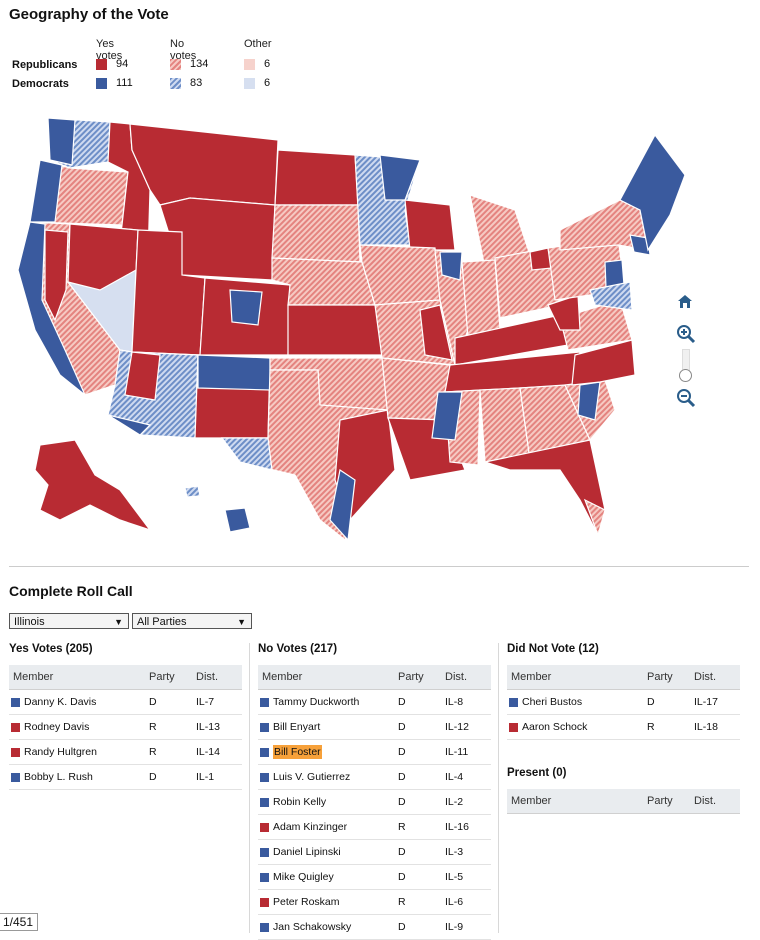  I want to click on district-ny-city, so click(640, 245).